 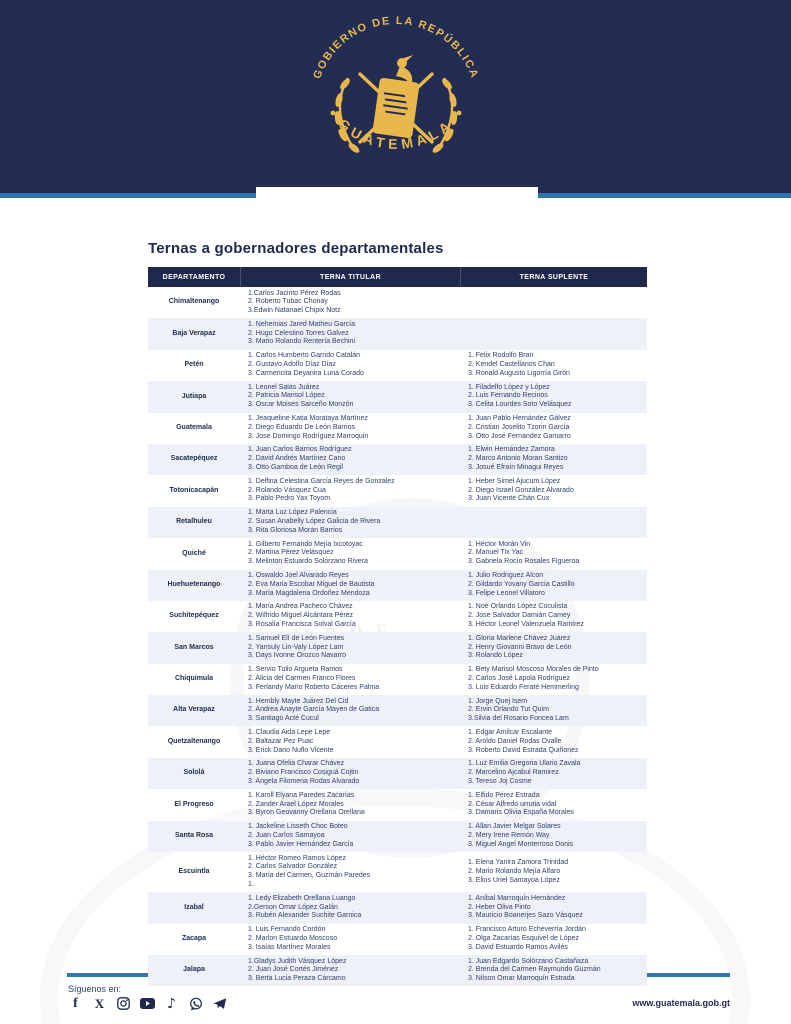 What do you see at coordinates (314, 687) in the screenshot?
I see `candidate-name: 3. Ferlandy Mario Roberto Cáceres Palma` at bounding box center [314, 687].